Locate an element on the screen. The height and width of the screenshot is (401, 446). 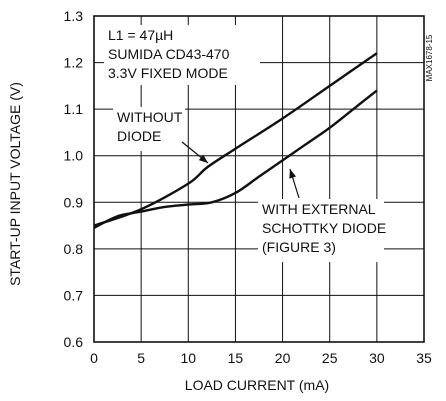
y-tick-label: 0.7 is located at coordinates (74, 295).